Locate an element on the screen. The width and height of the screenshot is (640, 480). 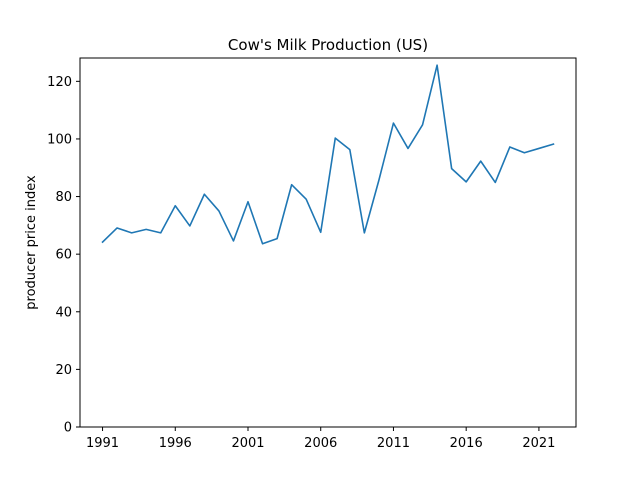
x-axis-ticks: 1991 1996 2001 2006 2011 2016 2021 is located at coordinates (320, 439).